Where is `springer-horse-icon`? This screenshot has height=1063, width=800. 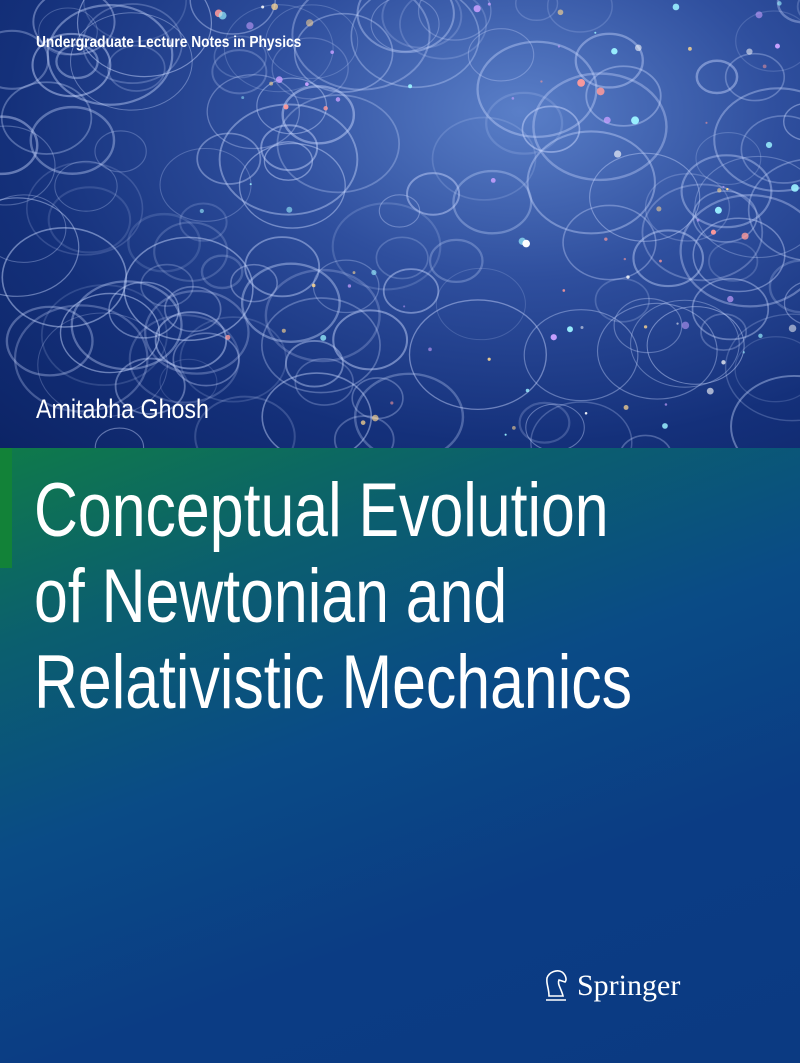 springer-horse-icon is located at coordinates (556, 985).